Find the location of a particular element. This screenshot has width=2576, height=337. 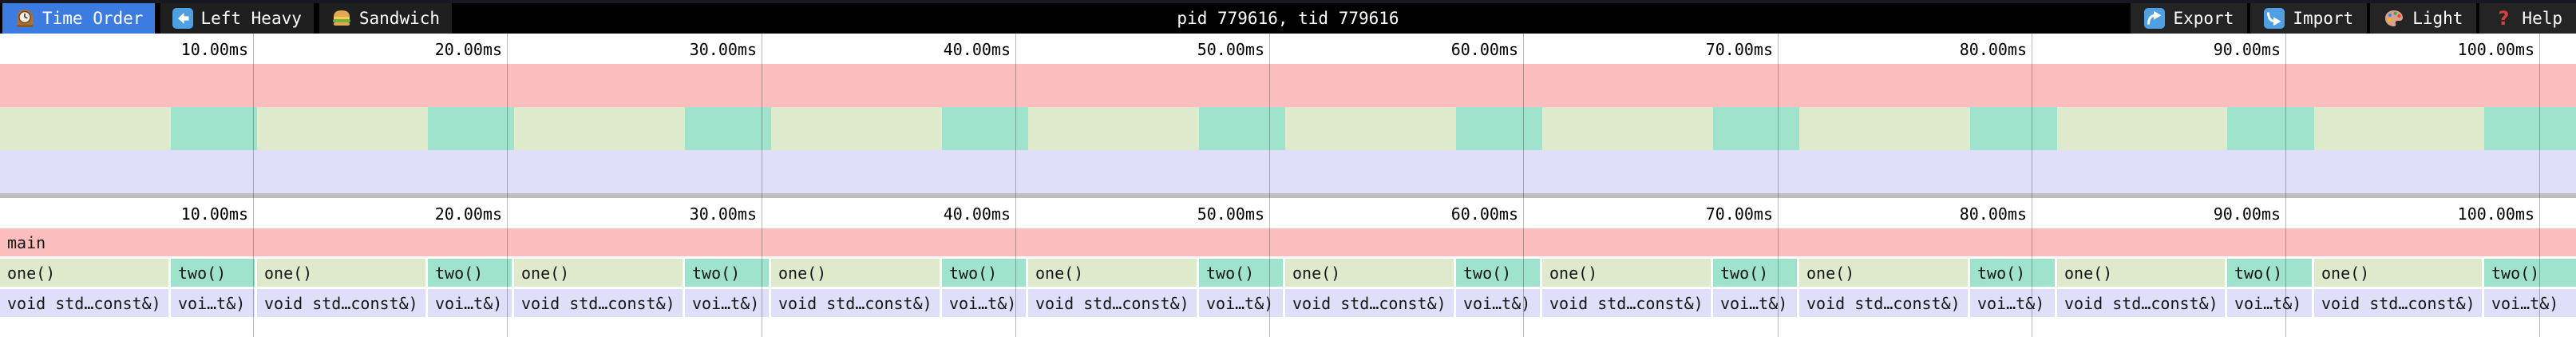

minimap-row-one-two is located at coordinates (1288, 128).